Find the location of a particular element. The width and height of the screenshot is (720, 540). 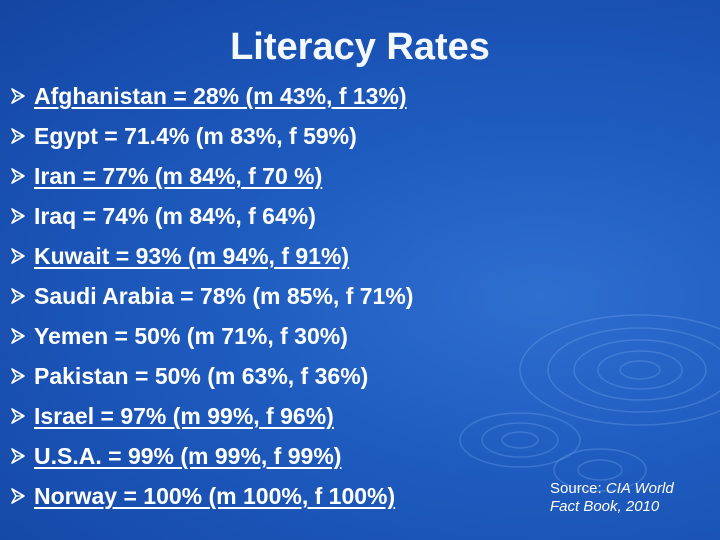

list-item-text: Israel = 97% (m 99%, f 96%) is located at coordinates (184, 416).